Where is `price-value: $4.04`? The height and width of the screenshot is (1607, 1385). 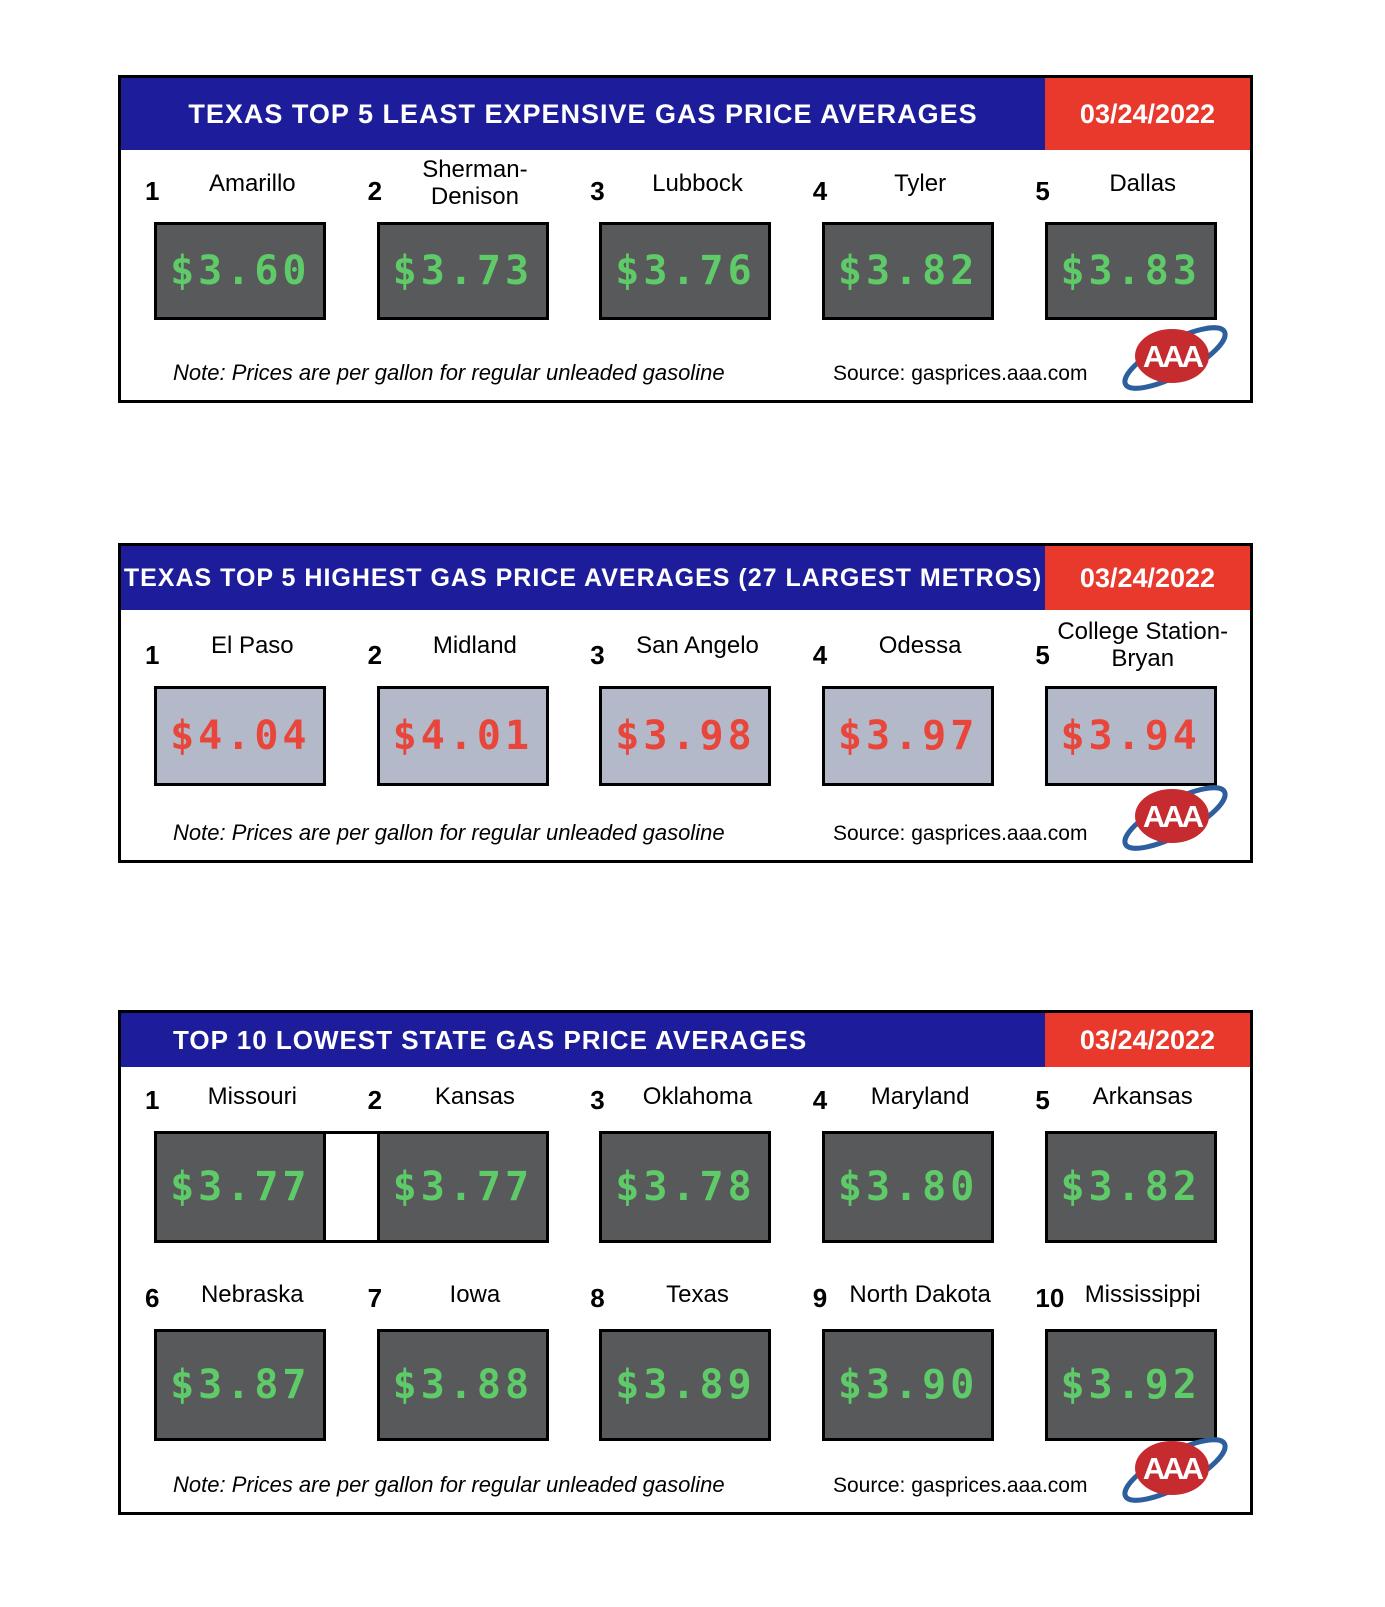
price-value: $4.04 is located at coordinates (240, 736).